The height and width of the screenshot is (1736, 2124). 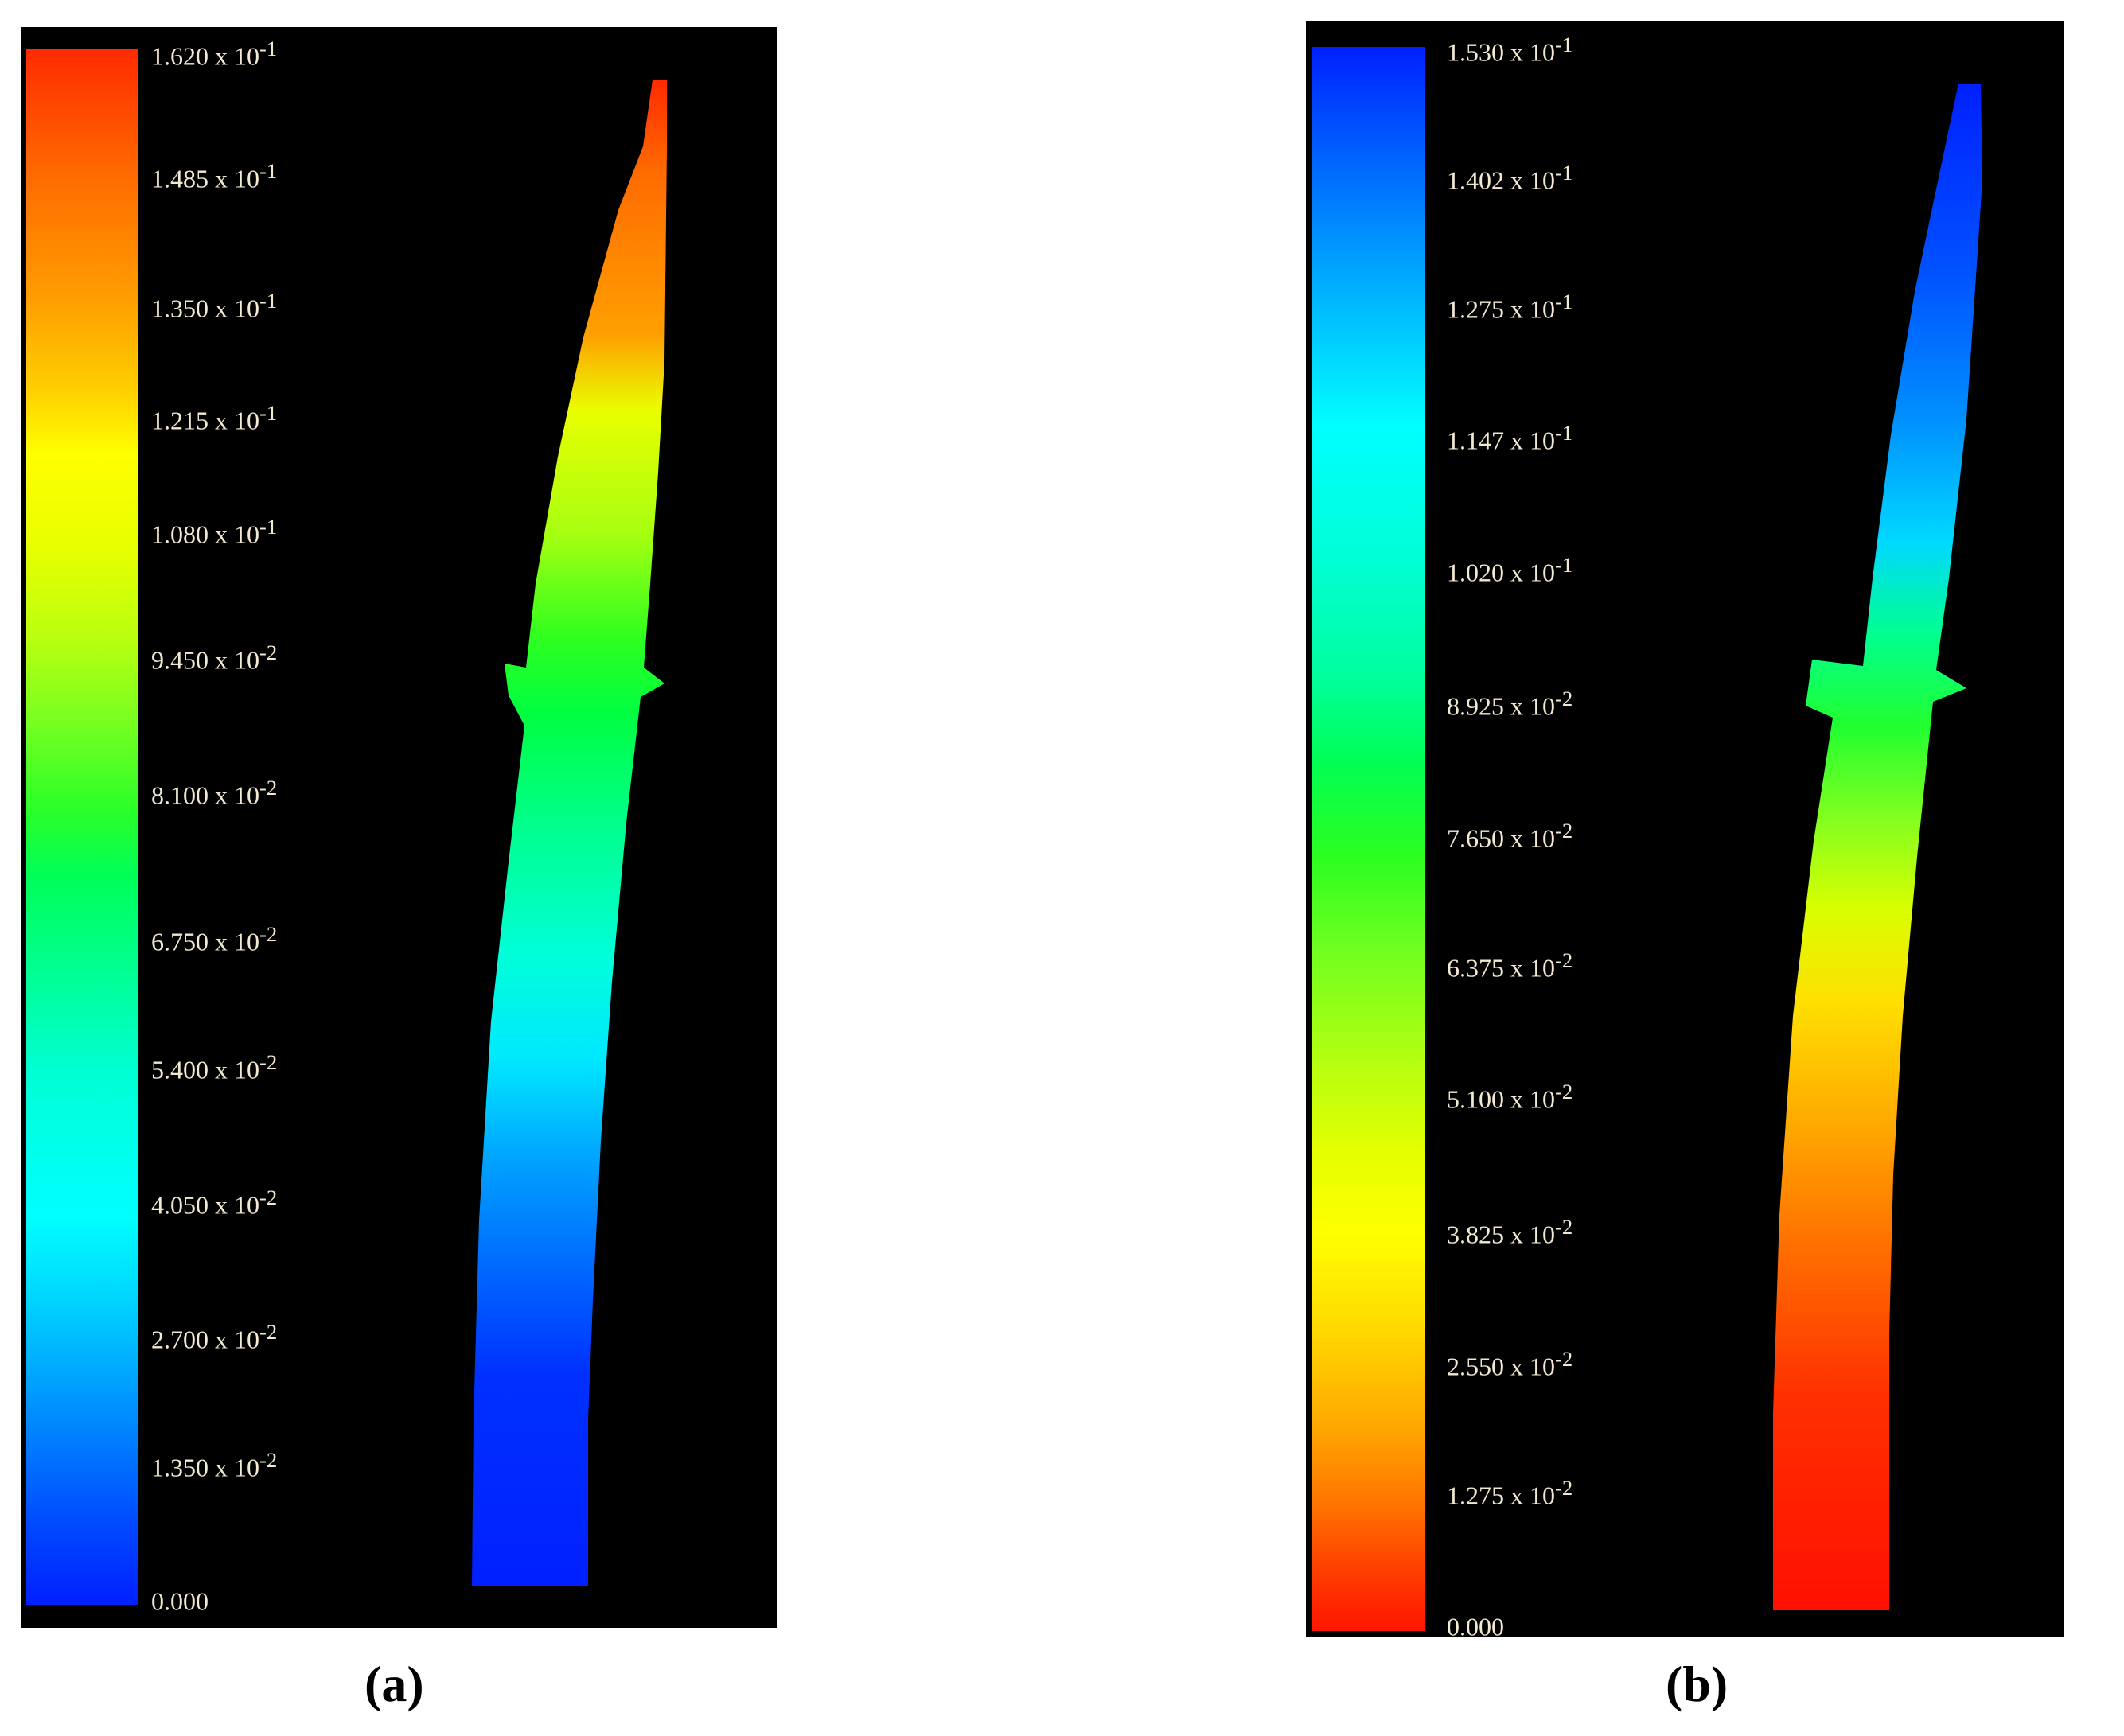 What do you see at coordinates (1510, 1364) in the screenshot?
I see `colorbar-b-tick: 2.550 x 10⁻²` at bounding box center [1510, 1364].